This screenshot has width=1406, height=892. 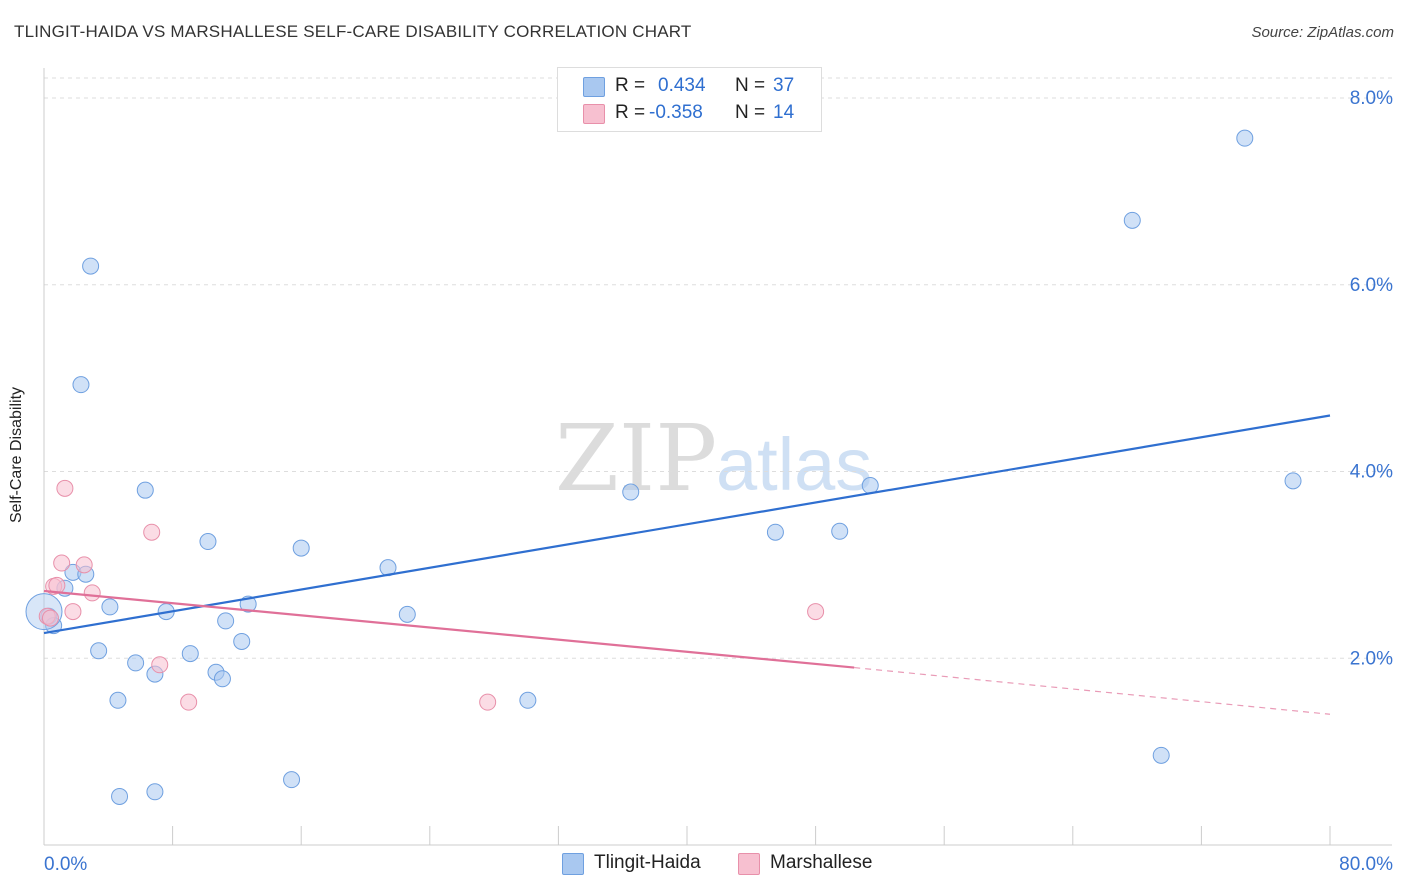 I want to click on legend-row-tlingit: R = 0.434 N = 37, so click(x=689, y=87).